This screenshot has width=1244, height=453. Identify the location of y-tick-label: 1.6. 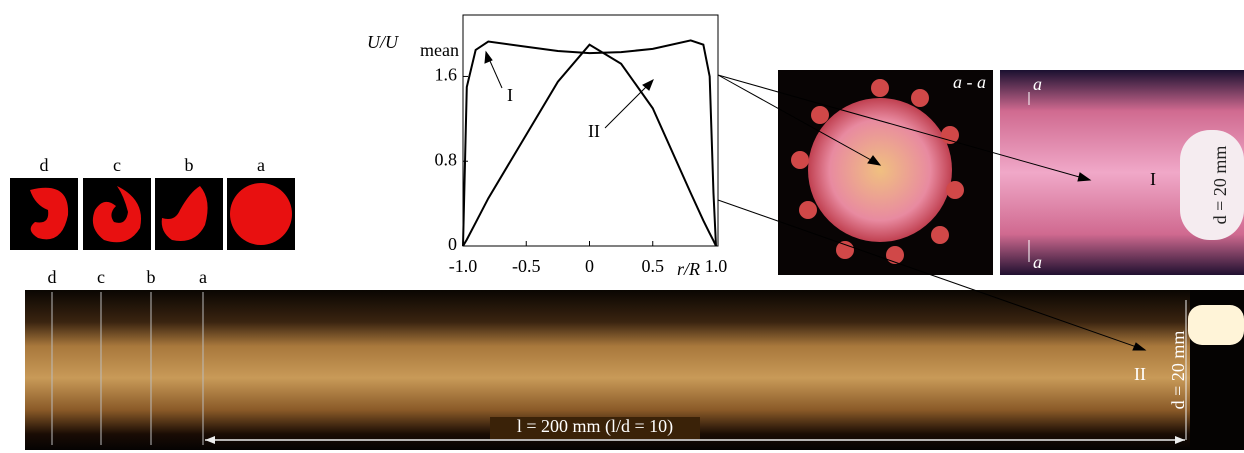
(446, 75).